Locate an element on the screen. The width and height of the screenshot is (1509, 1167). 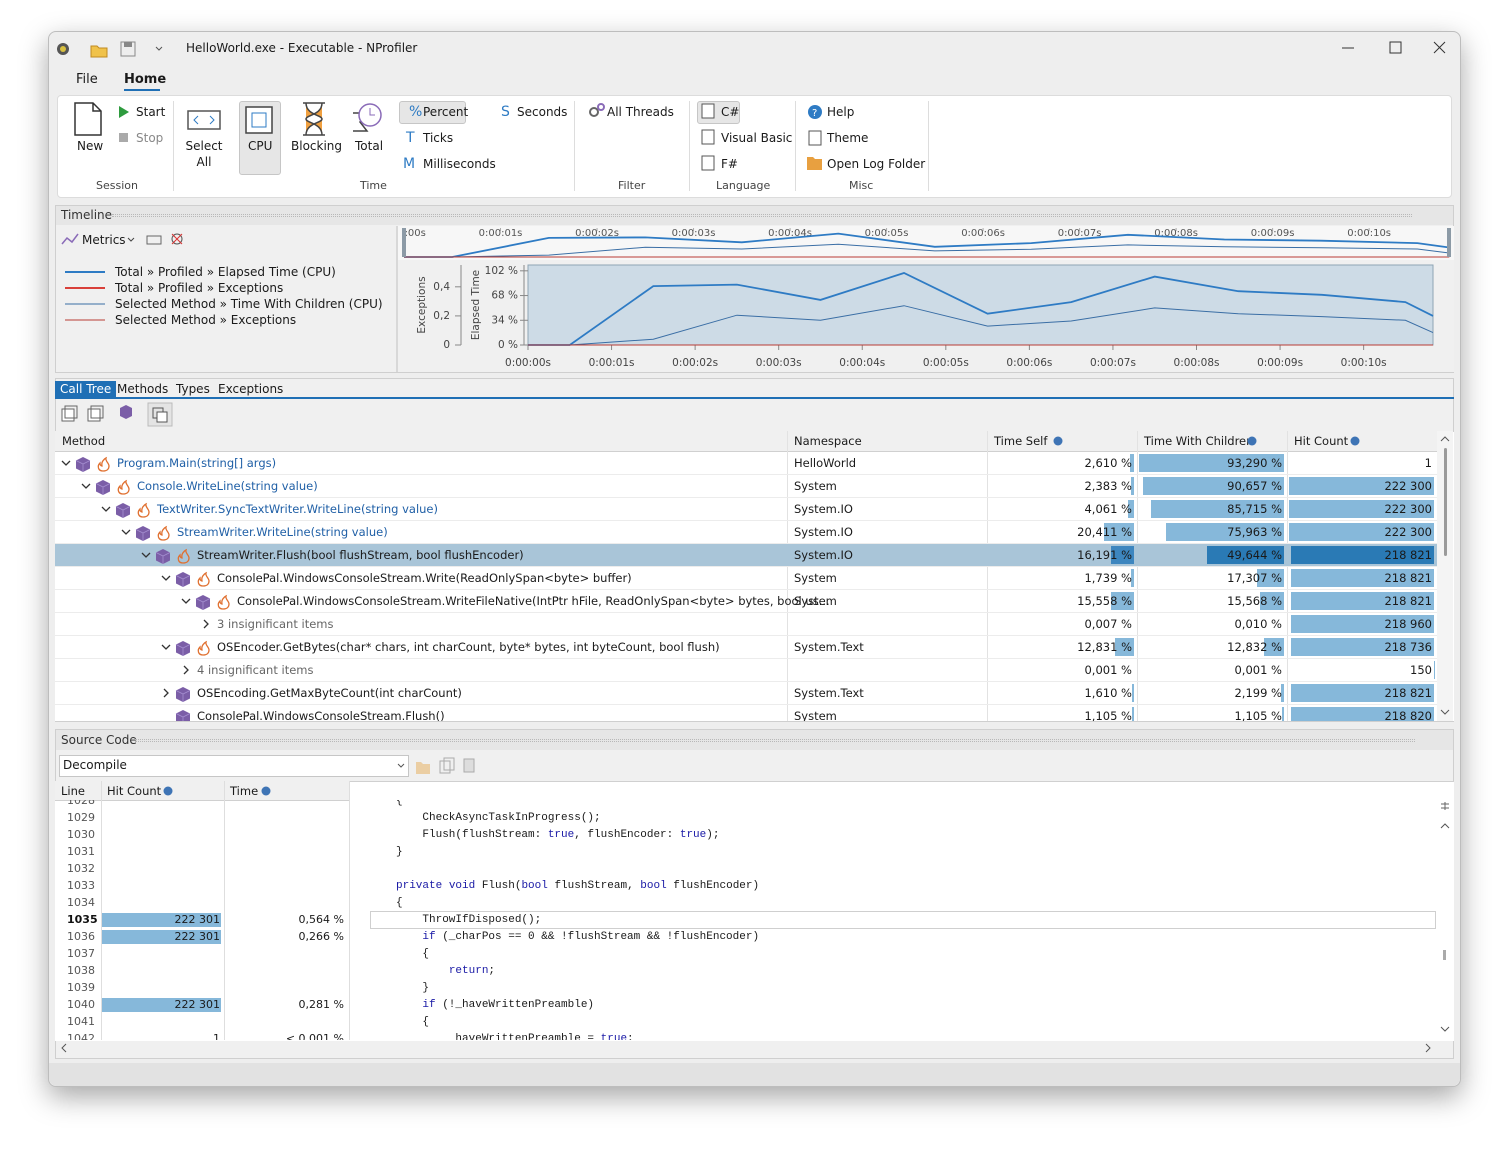
column-header: Time is located at coordinates (244, 791).